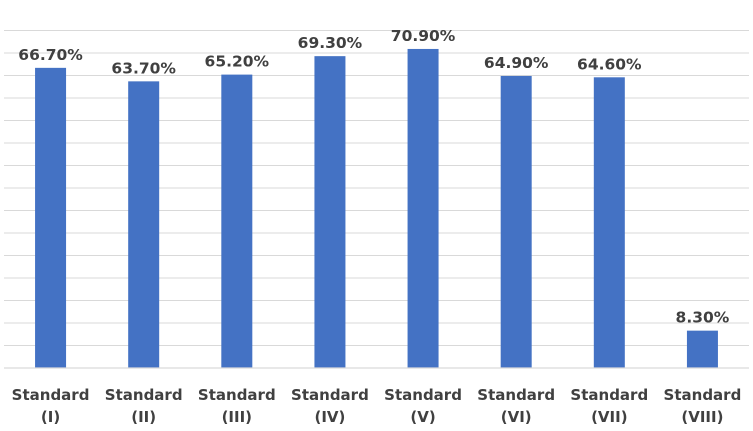 This screenshot has width=753, height=431. I want to click on x-tick-label-6: Standard (VI), so click(516, 406).